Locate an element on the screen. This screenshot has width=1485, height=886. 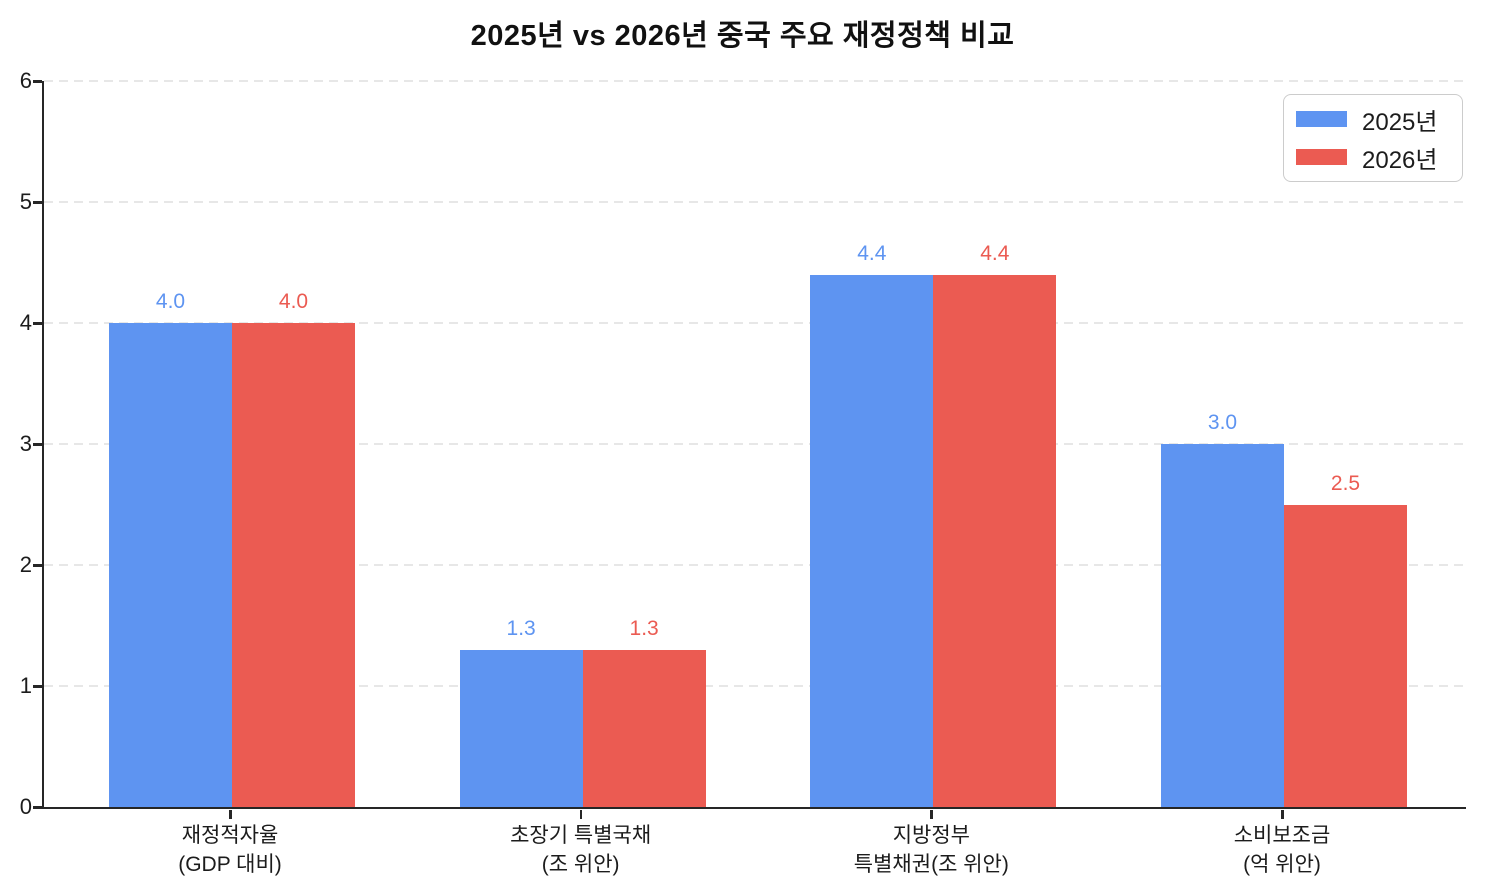
bar-value-label-2026년-cat2: 4.4 is located at coordinates (995, 253).